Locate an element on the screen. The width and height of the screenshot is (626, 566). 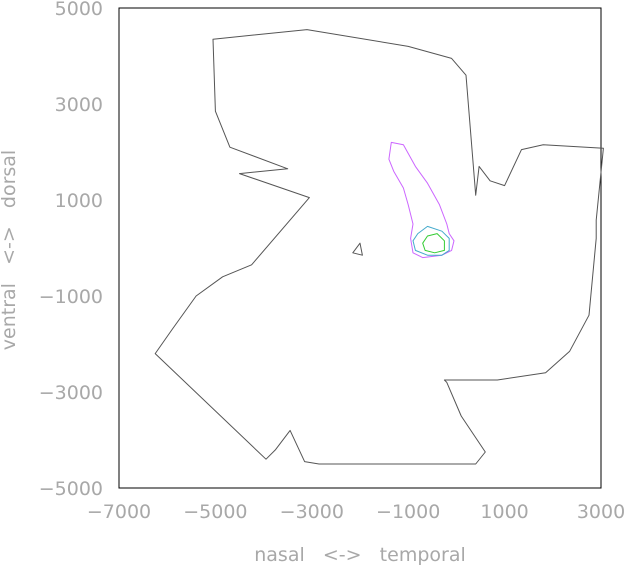
y-tick-label: −5000 is located at coordinates (71, 489).